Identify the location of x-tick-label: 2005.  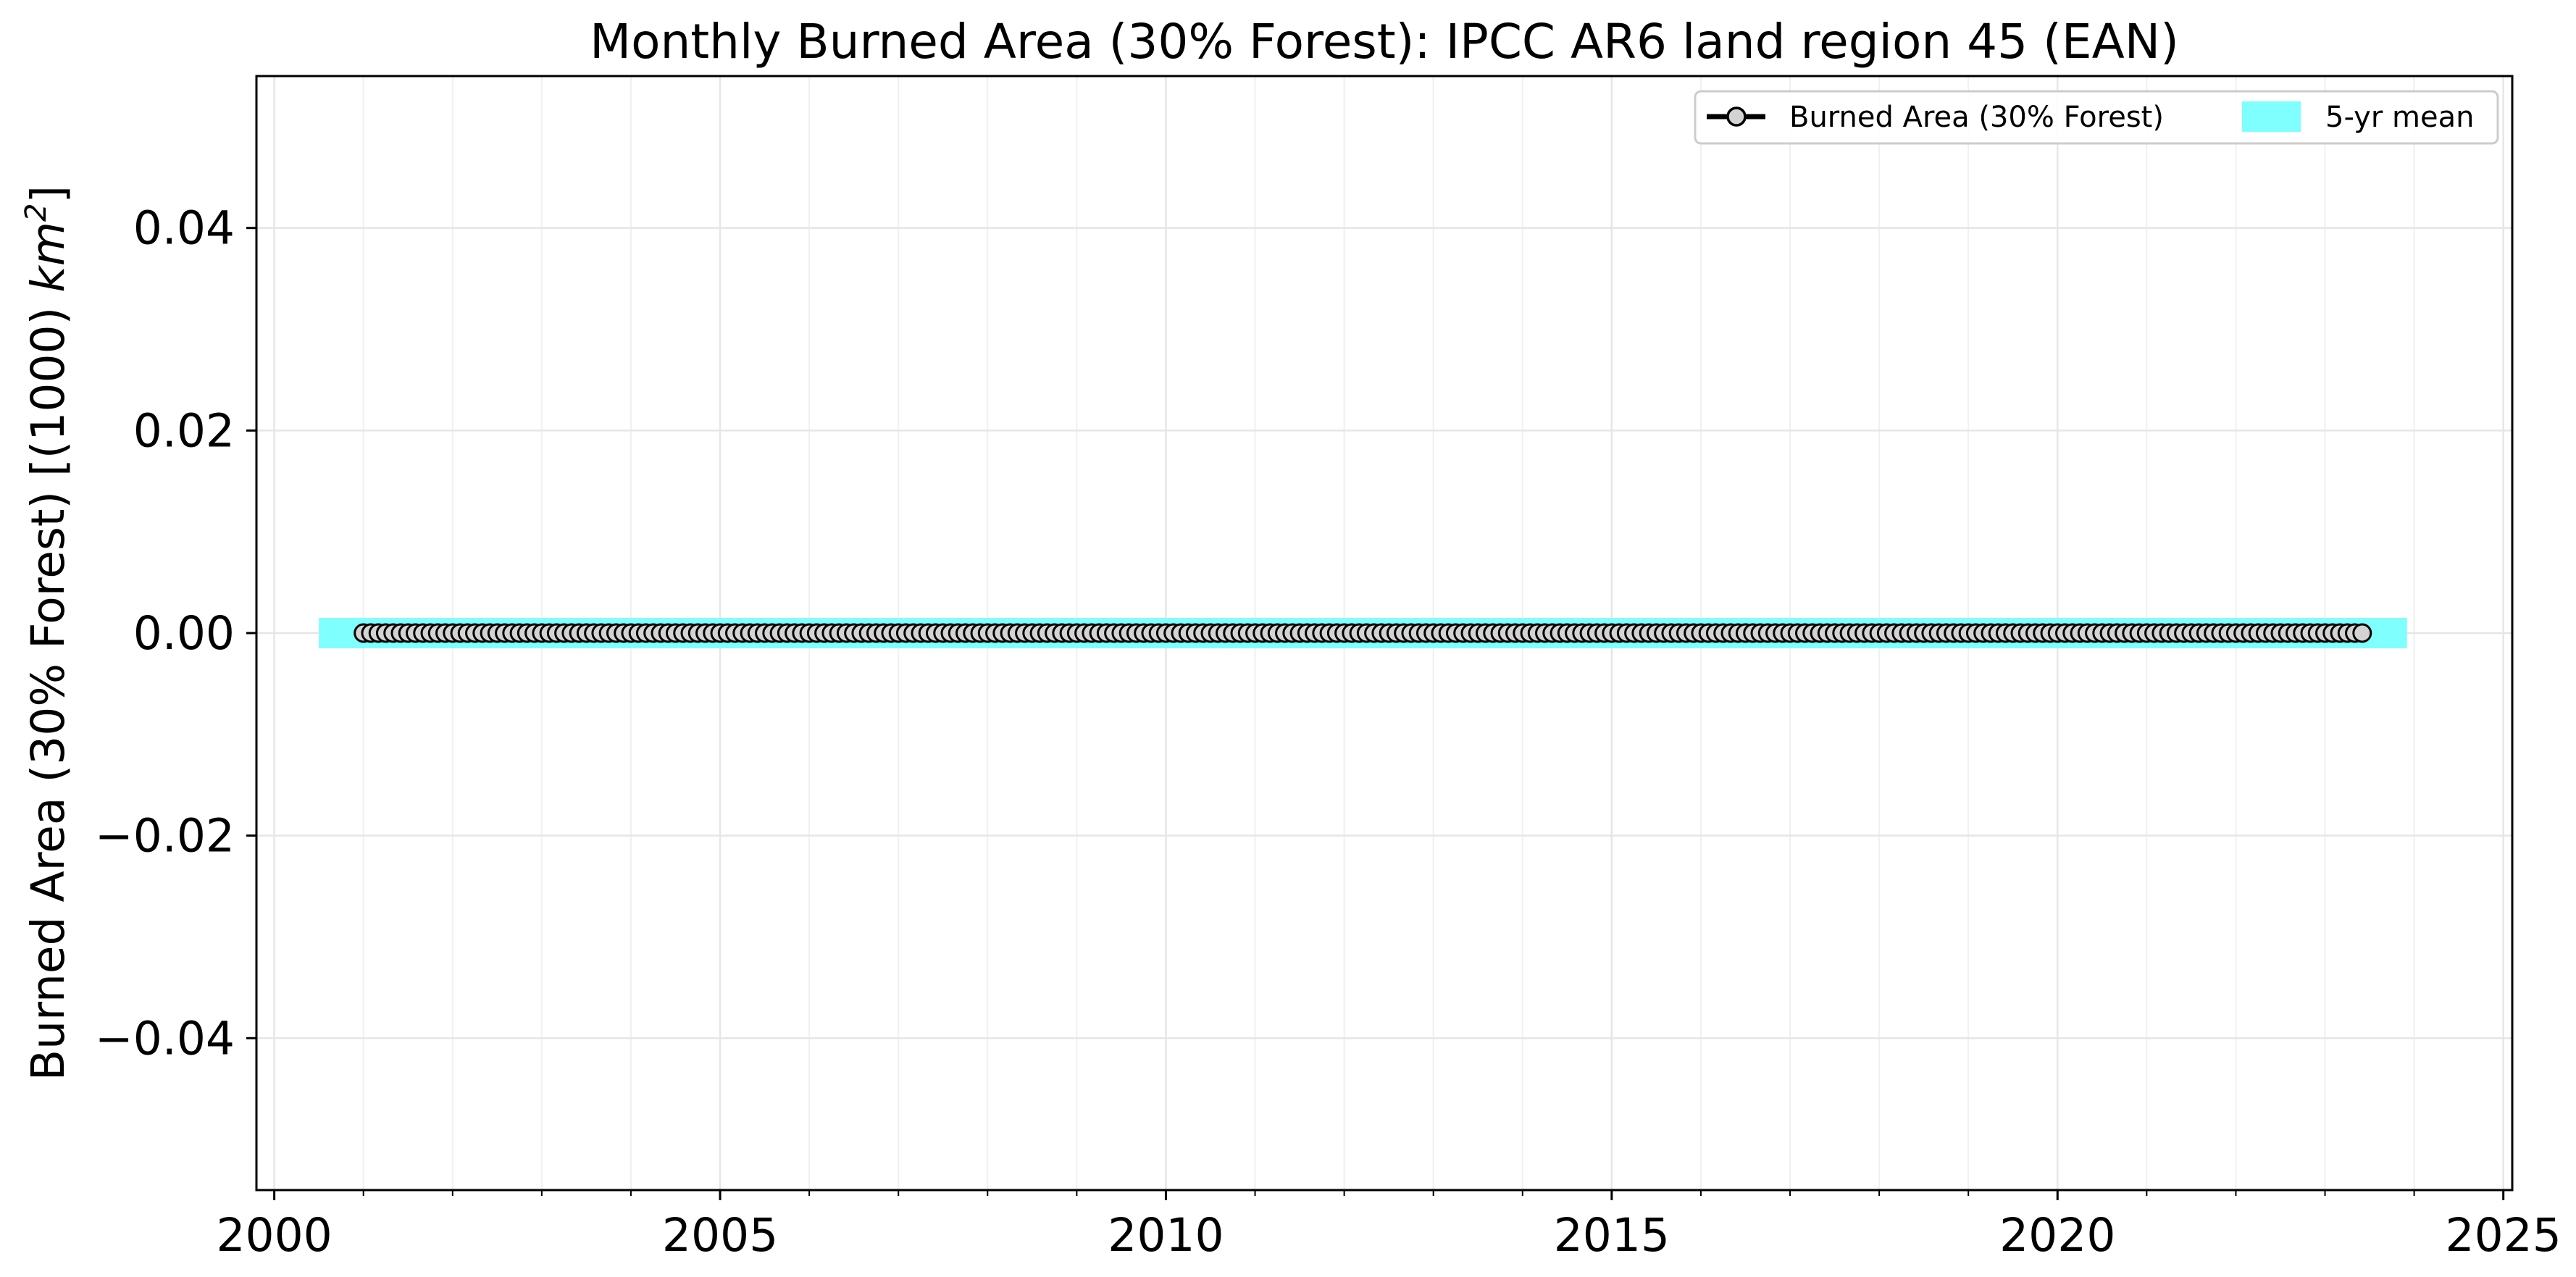
(720, 1235).